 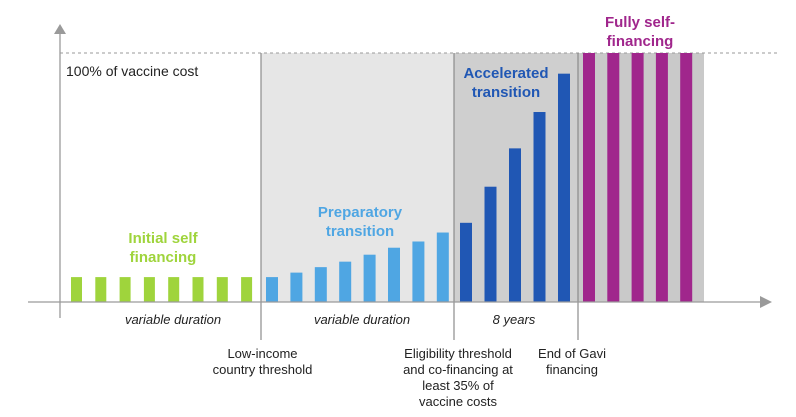 I want to click on phase-label-preparatory-transition: Preparatory transition, so click(x=360, y=222).